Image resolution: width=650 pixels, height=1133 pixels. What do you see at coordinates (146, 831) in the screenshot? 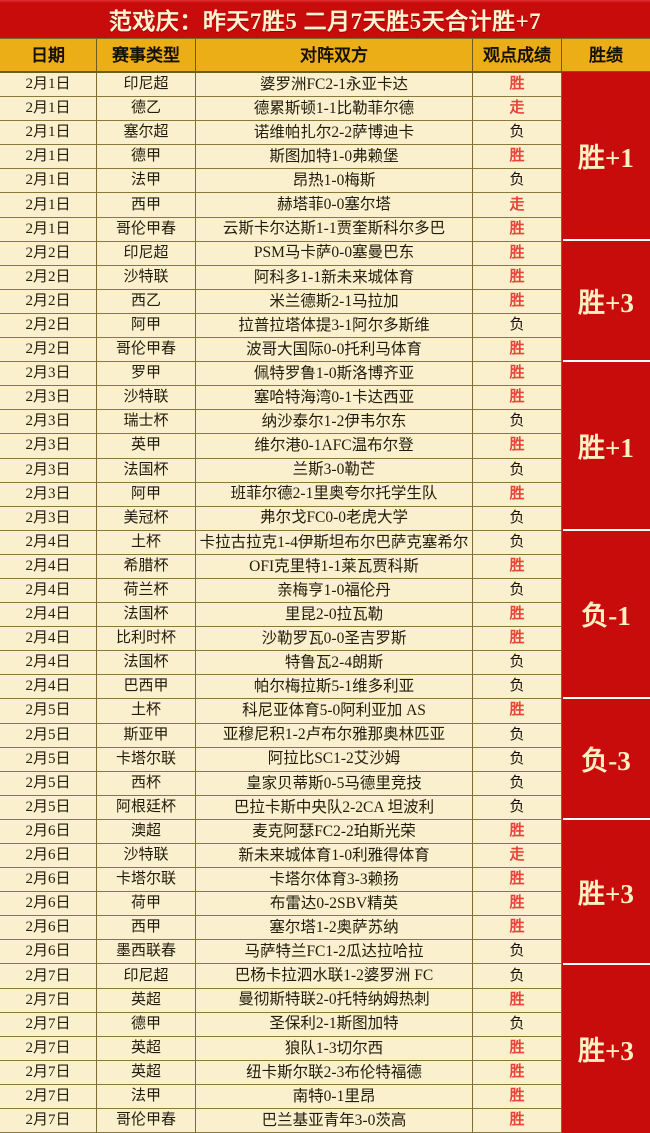
I see `cell-league: 澳超` at bounding box center [146, 831].